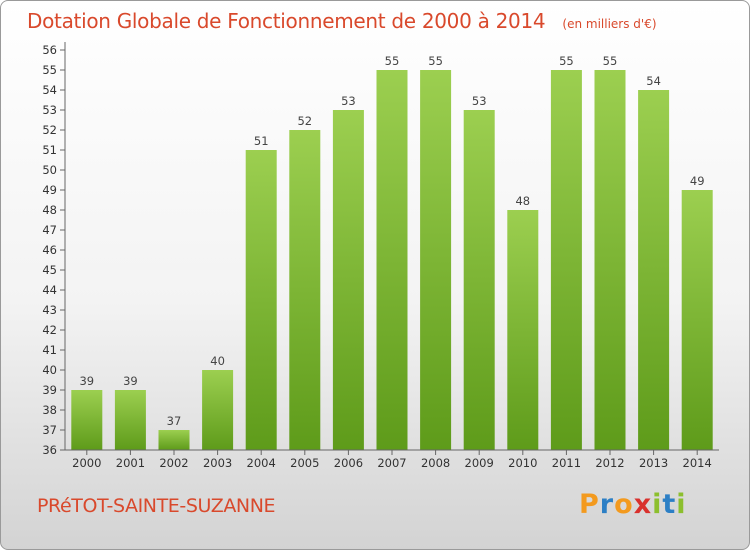  What do you see at coordinates (436, 260) in the screenshot?
I see `bar-2008` at bounding box center [436, 260].